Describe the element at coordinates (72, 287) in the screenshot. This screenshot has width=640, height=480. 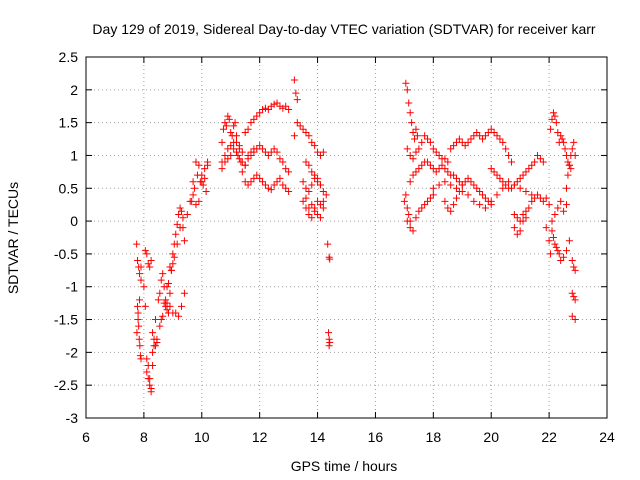
I see `y-tick-label: -1` at that location.